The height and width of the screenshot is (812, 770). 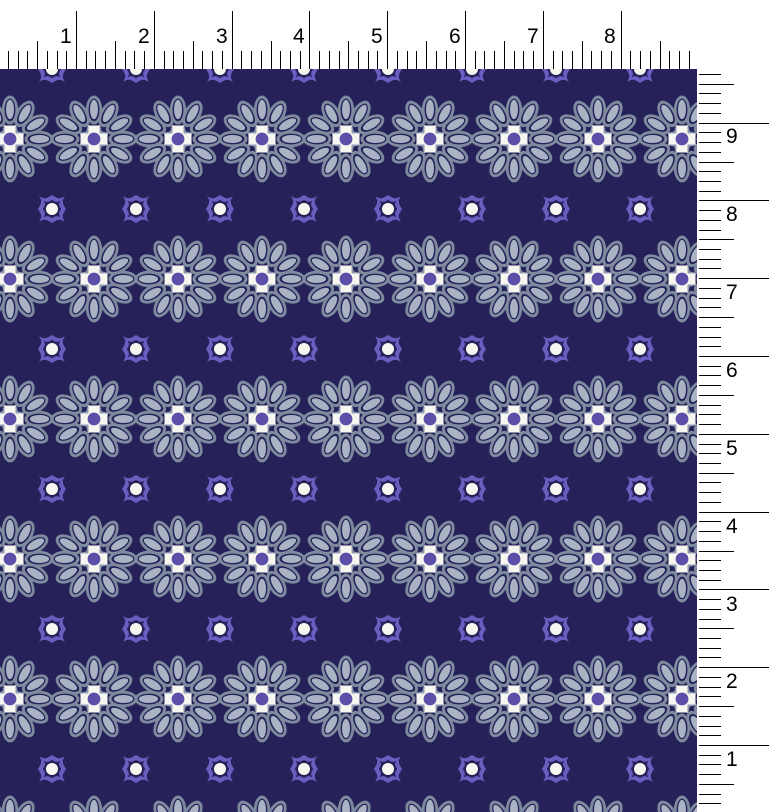 I want to click on ruler-label-v-3: 3, so click(x=732, y=604).